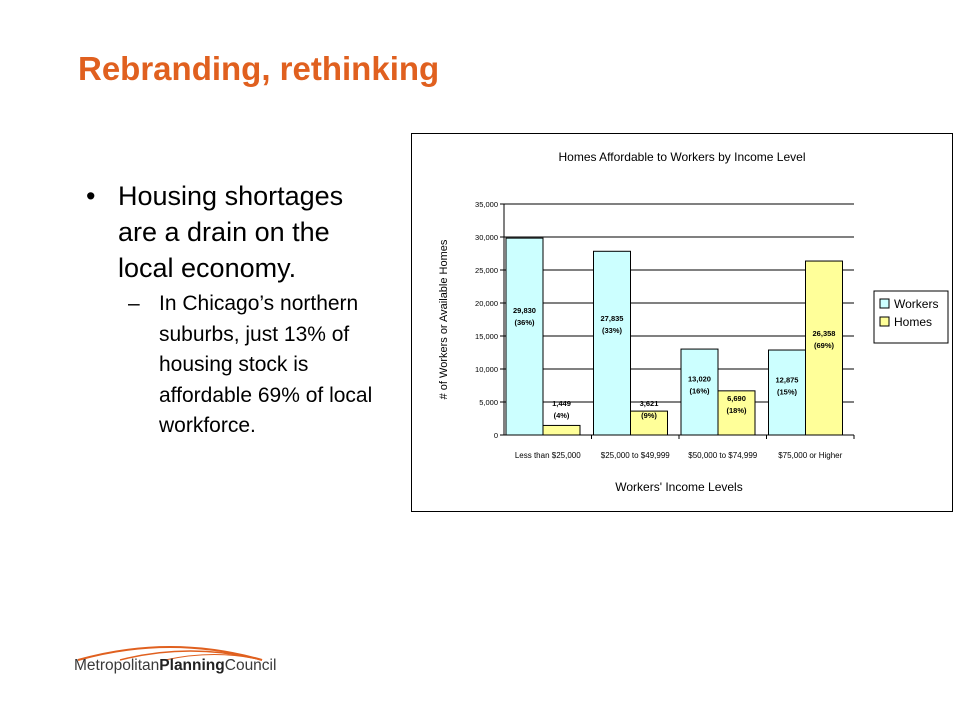 The image size is (960, 720). What do you see at coordinates (488, 402) in the screenshot?
I see `y-tick-label: 5,000` at bounding box center [488, 402].